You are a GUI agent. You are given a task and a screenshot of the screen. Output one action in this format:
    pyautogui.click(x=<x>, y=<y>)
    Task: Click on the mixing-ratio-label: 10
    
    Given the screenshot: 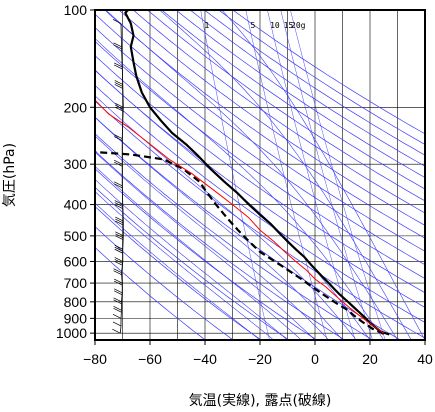 What is the action you would take?
    pyautogui.click(x=275, y=25)
    